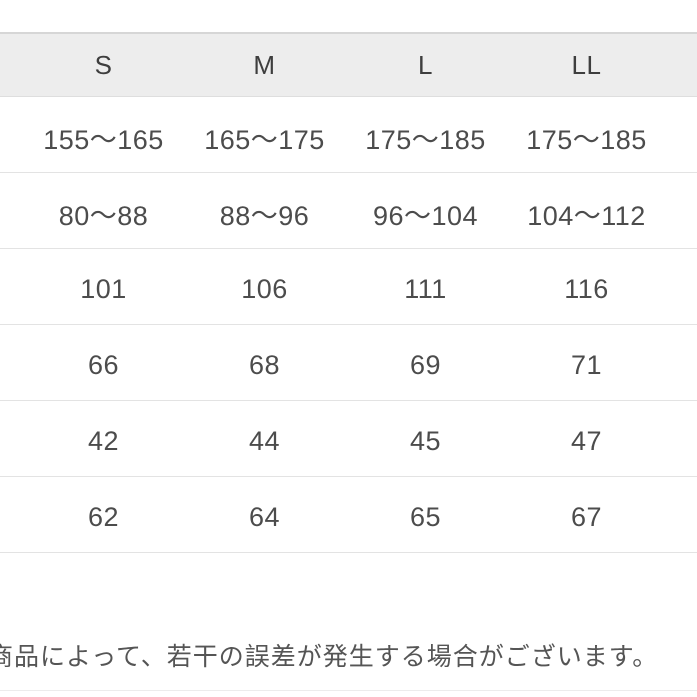 This screenshot has height=697, width=697. Describe the element at coordinates (348, 135) in the screenshot. I see `table-row-height-range: 155〜165 165〜175 175〜185 175〜185` at that location.